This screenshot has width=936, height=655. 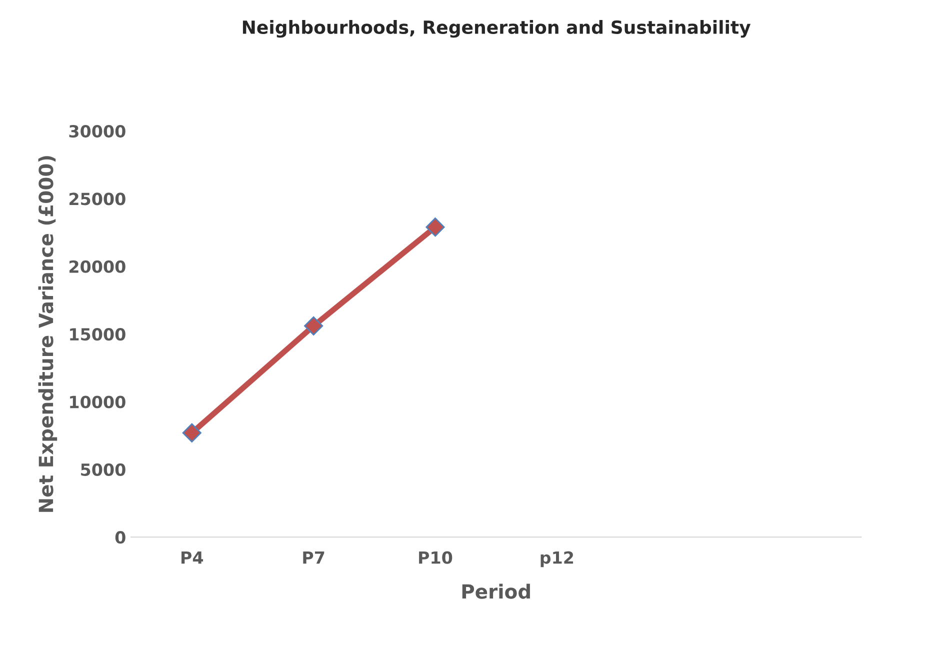 What do you see at coordinates (496, 591) in the screenshot?
I see `x-axis-title: Period` at bounding box center [496, 591].